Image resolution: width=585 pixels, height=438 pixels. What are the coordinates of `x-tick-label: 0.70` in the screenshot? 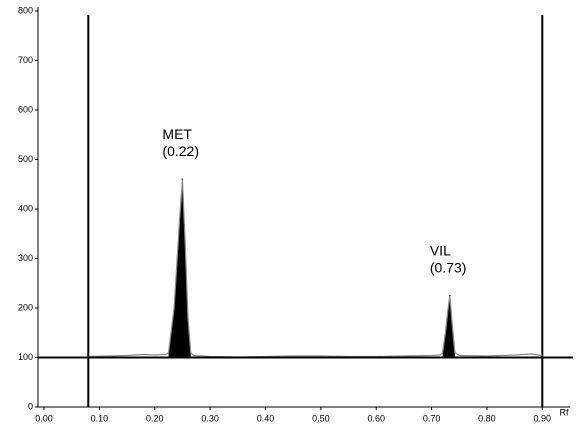 It's located at (432, 418).